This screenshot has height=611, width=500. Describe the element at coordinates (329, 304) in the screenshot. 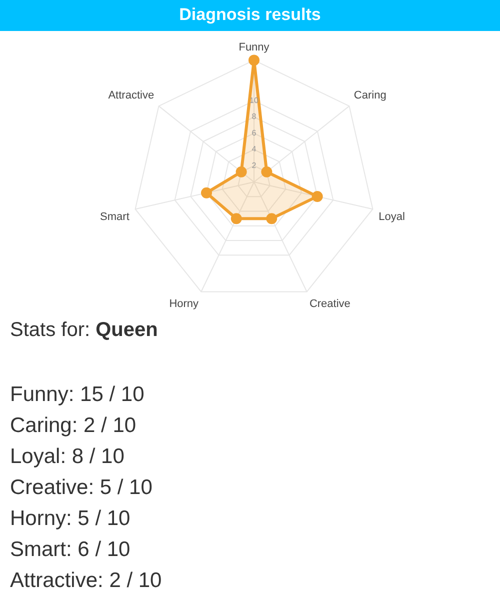

I see `spoke-label: Creative` at that location.